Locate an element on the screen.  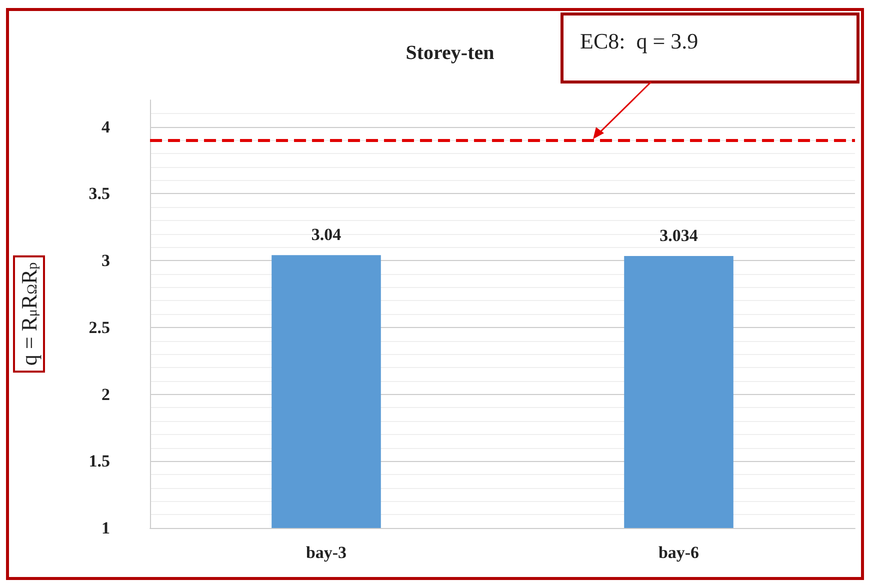
y-tick-label: 3.5 is located at coordinates (99, 194).